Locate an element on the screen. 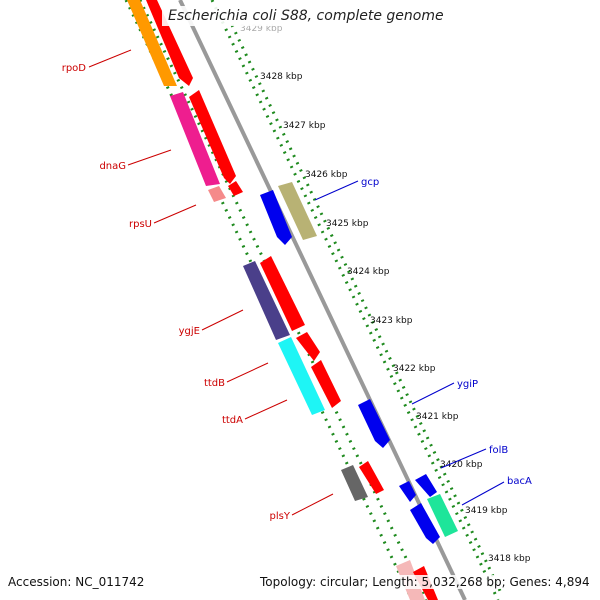 Image resolution: width=600 pixels, height=600 pixels. gene-feature-rpsu-red is located at coordinates (235, 188).